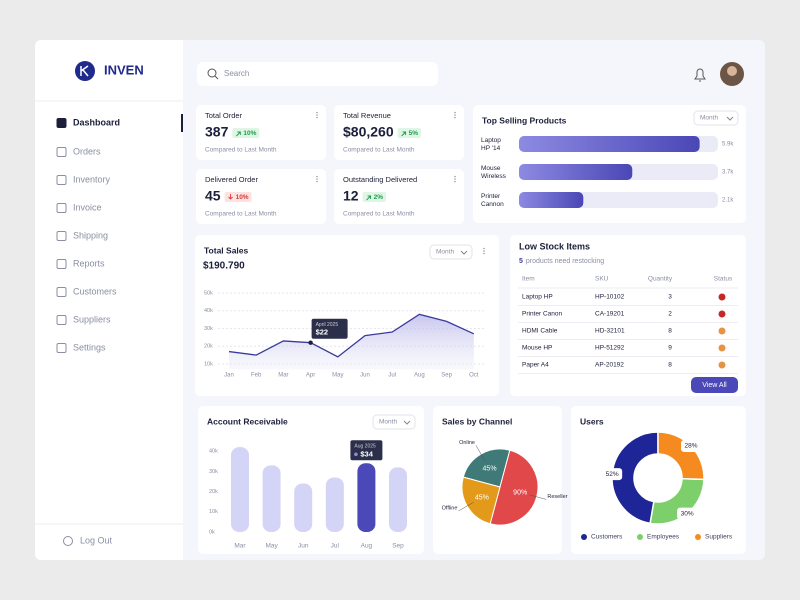 The width and height of the screenshot is (800, 600). What do you see at coordinates (670, 314) in the screenshot?
I see `table-cell: 2` at bounding box center [670, 314].